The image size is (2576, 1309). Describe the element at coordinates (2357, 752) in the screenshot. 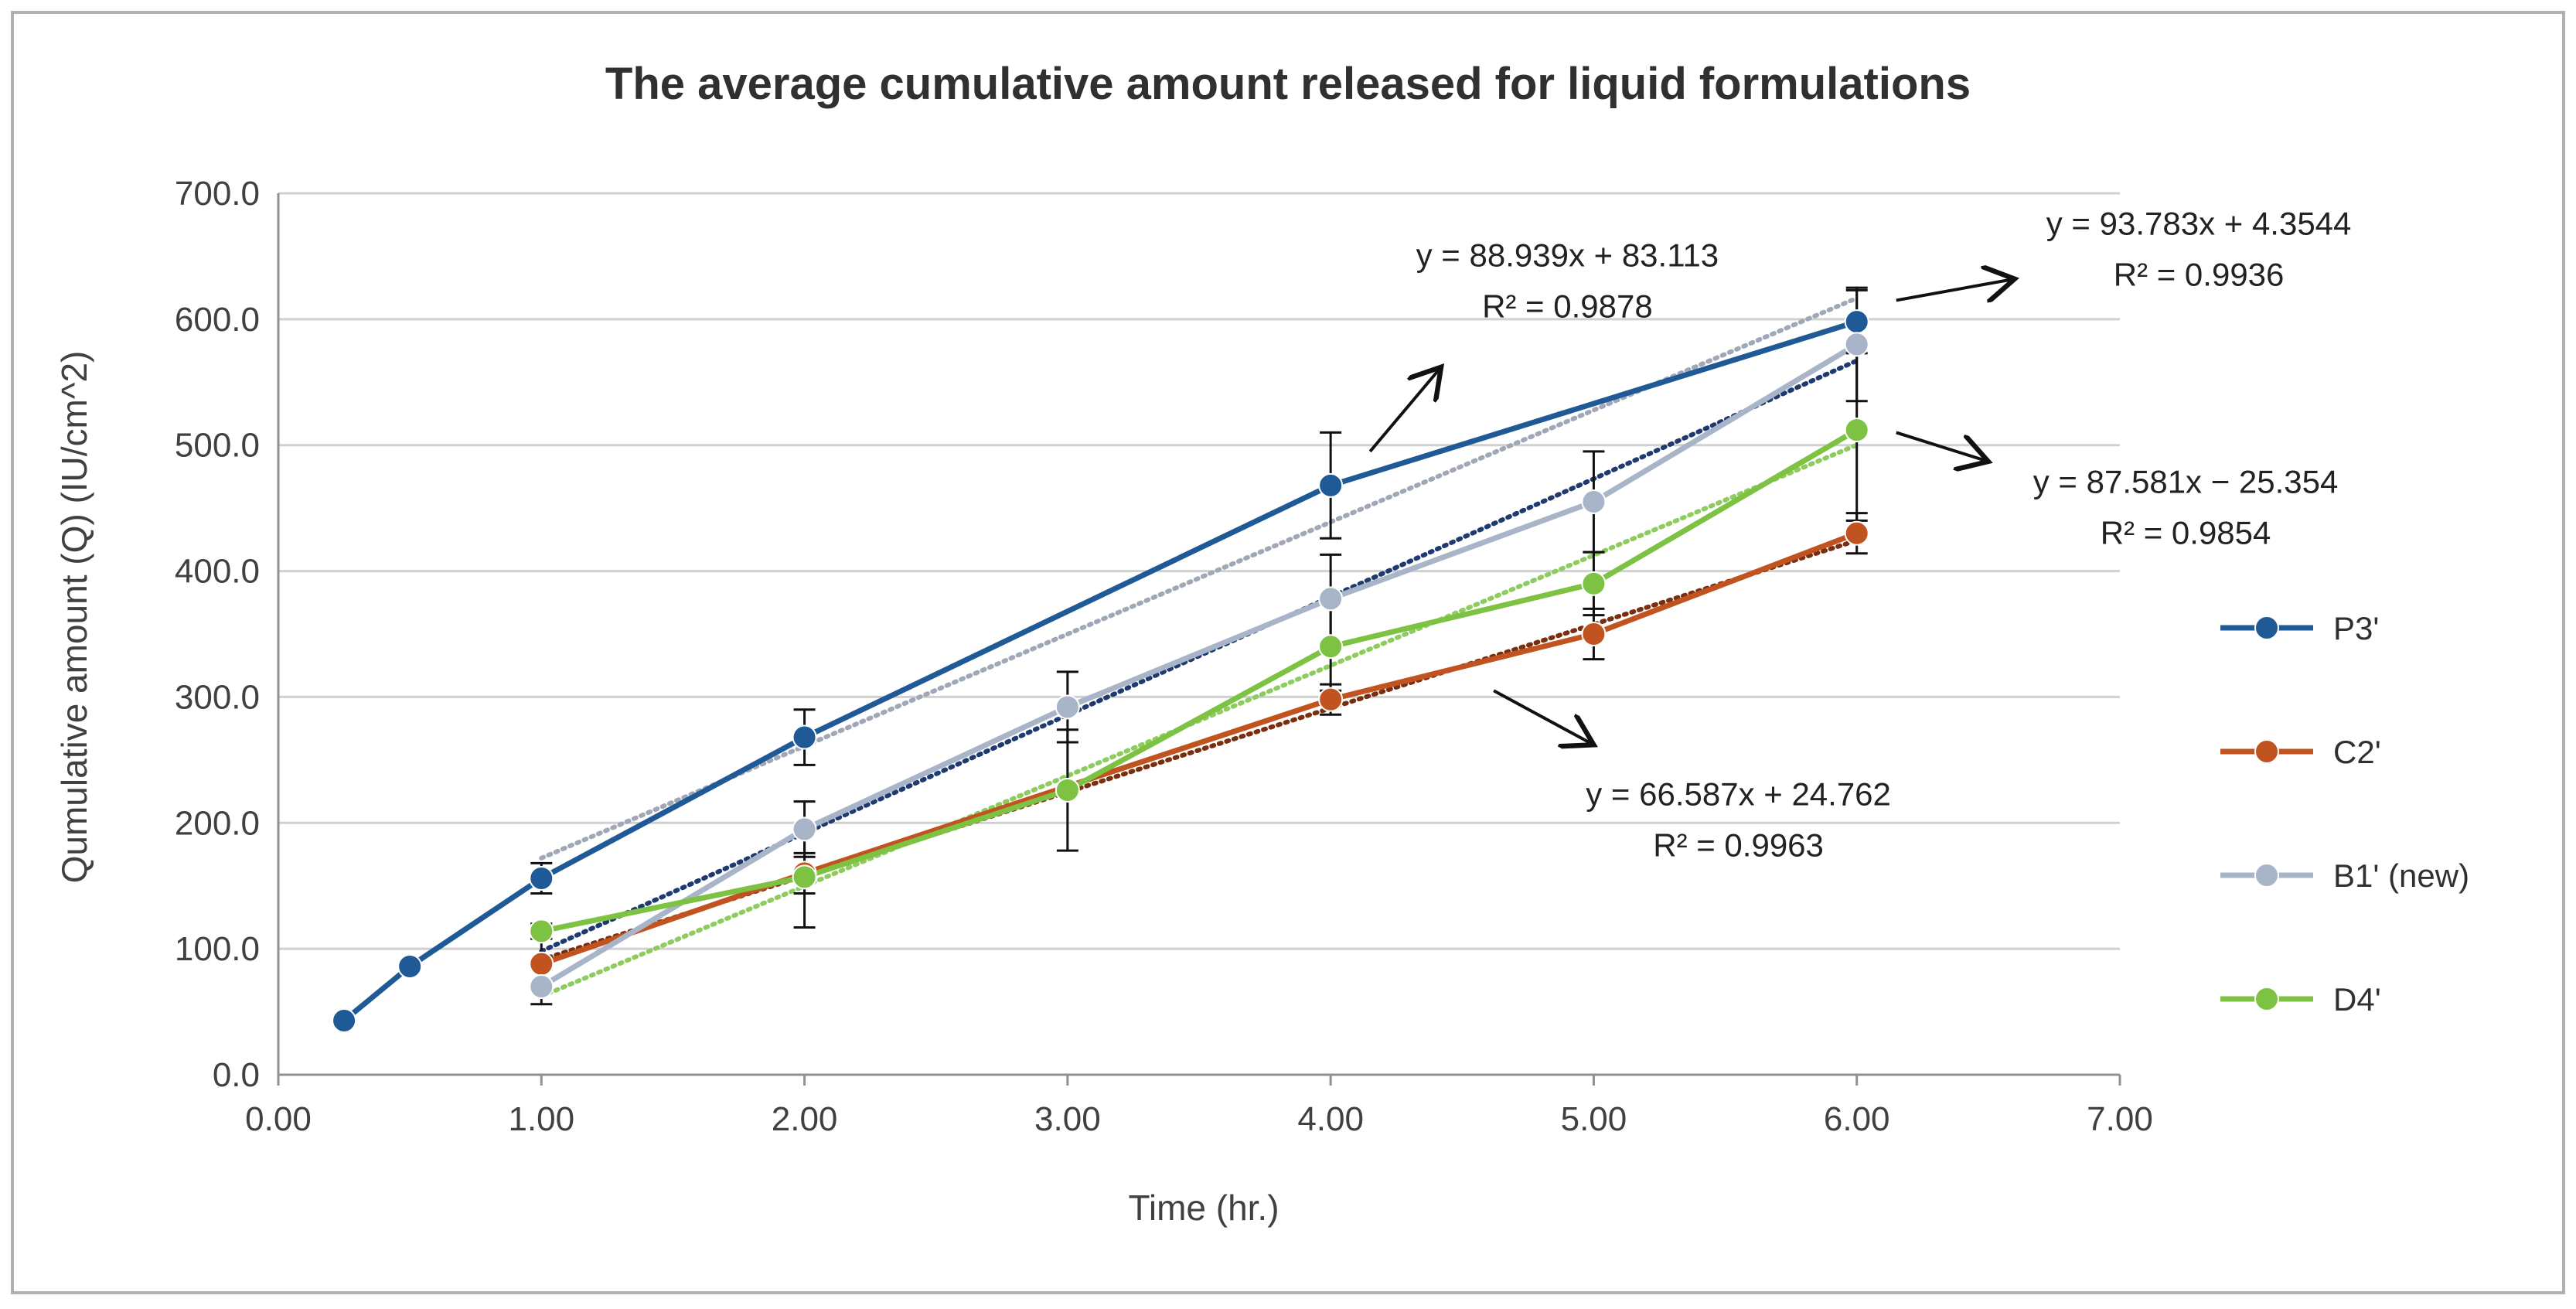

I see `legend-label: C2'` at that location.